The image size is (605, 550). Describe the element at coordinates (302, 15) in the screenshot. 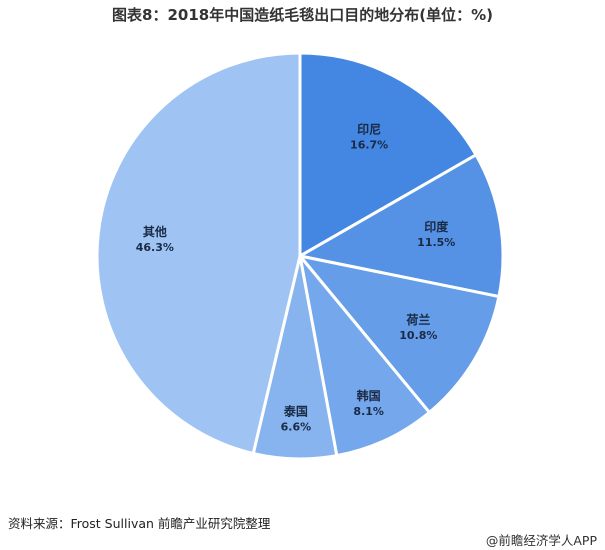

I see `chart-title: 图表8：2018年中国造纸毛毯出口目的地分布(单位：%)` at that location.